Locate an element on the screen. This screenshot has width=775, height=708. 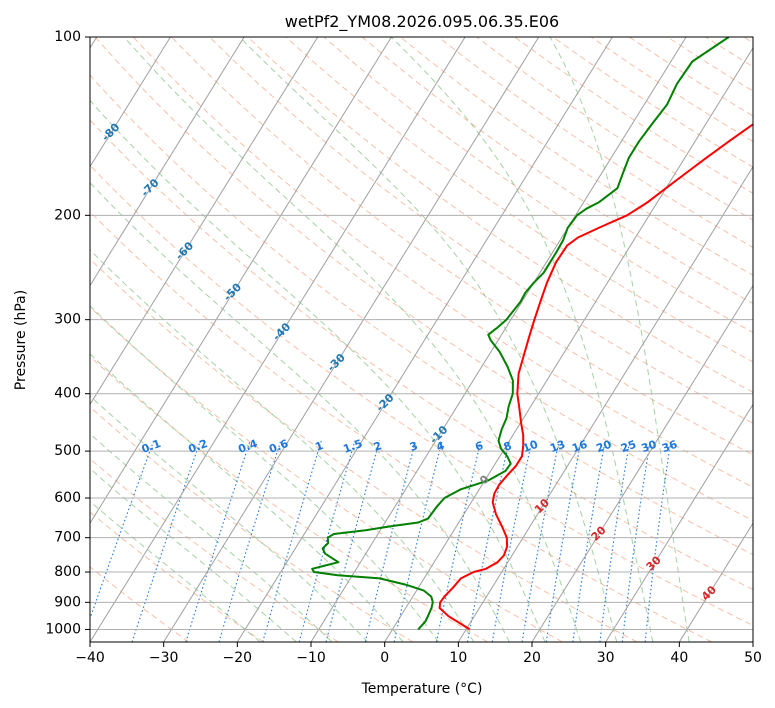
y-tick-label: 600 is located at coordinates (67, 498).